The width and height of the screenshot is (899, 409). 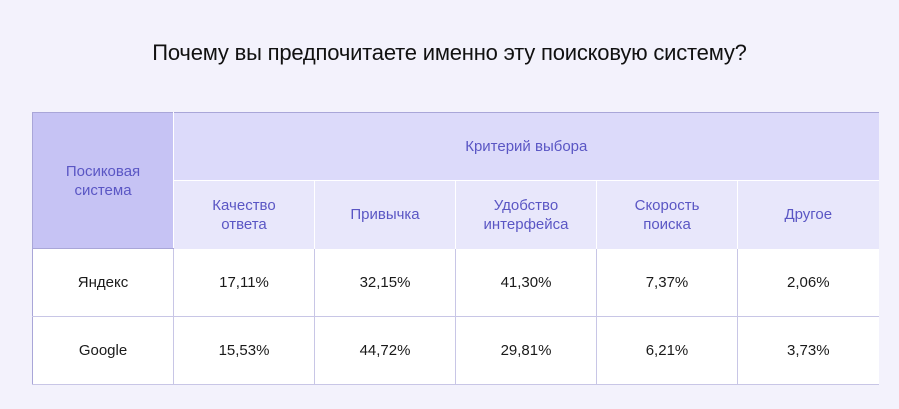 What do you see at coordinates (526, 224) in the screenshot?
I see `column-header-line: интерфейса` at bounding box center [526, 224].